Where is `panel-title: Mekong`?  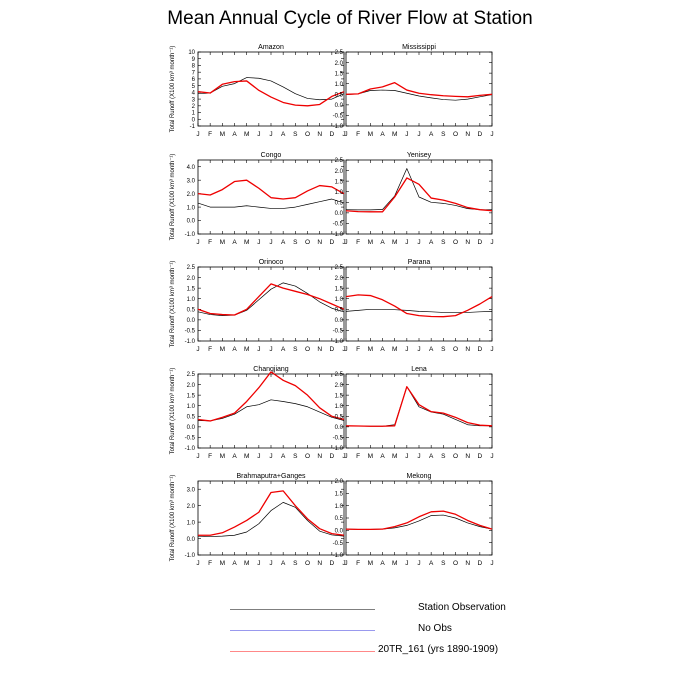 panel-title: Mekong is located at coordinates (419, 476).